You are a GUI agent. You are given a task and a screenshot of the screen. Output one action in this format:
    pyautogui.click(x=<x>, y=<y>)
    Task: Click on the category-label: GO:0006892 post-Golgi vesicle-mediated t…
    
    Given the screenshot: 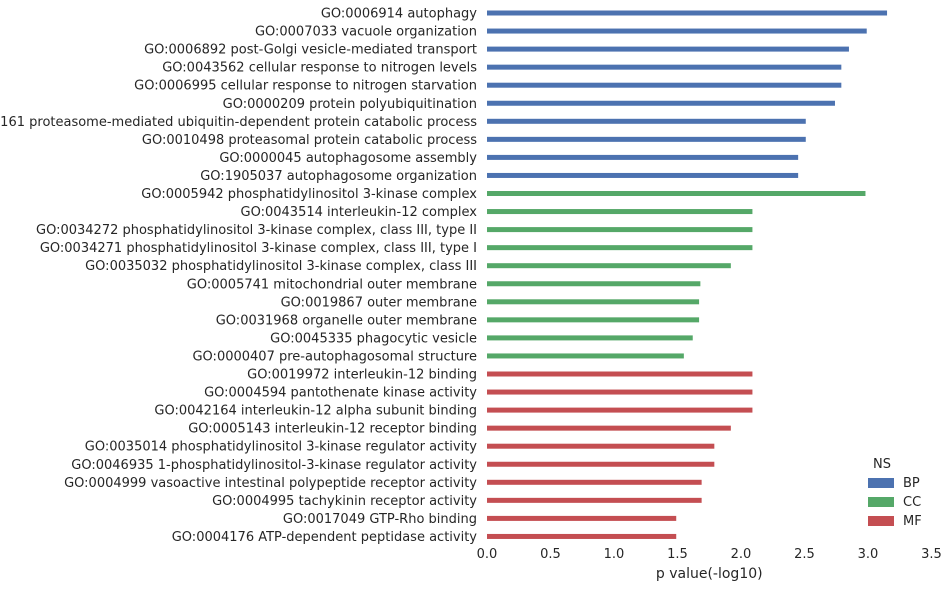 What is the action you would take?
    pyautogui.click(x=310, y=50)
    